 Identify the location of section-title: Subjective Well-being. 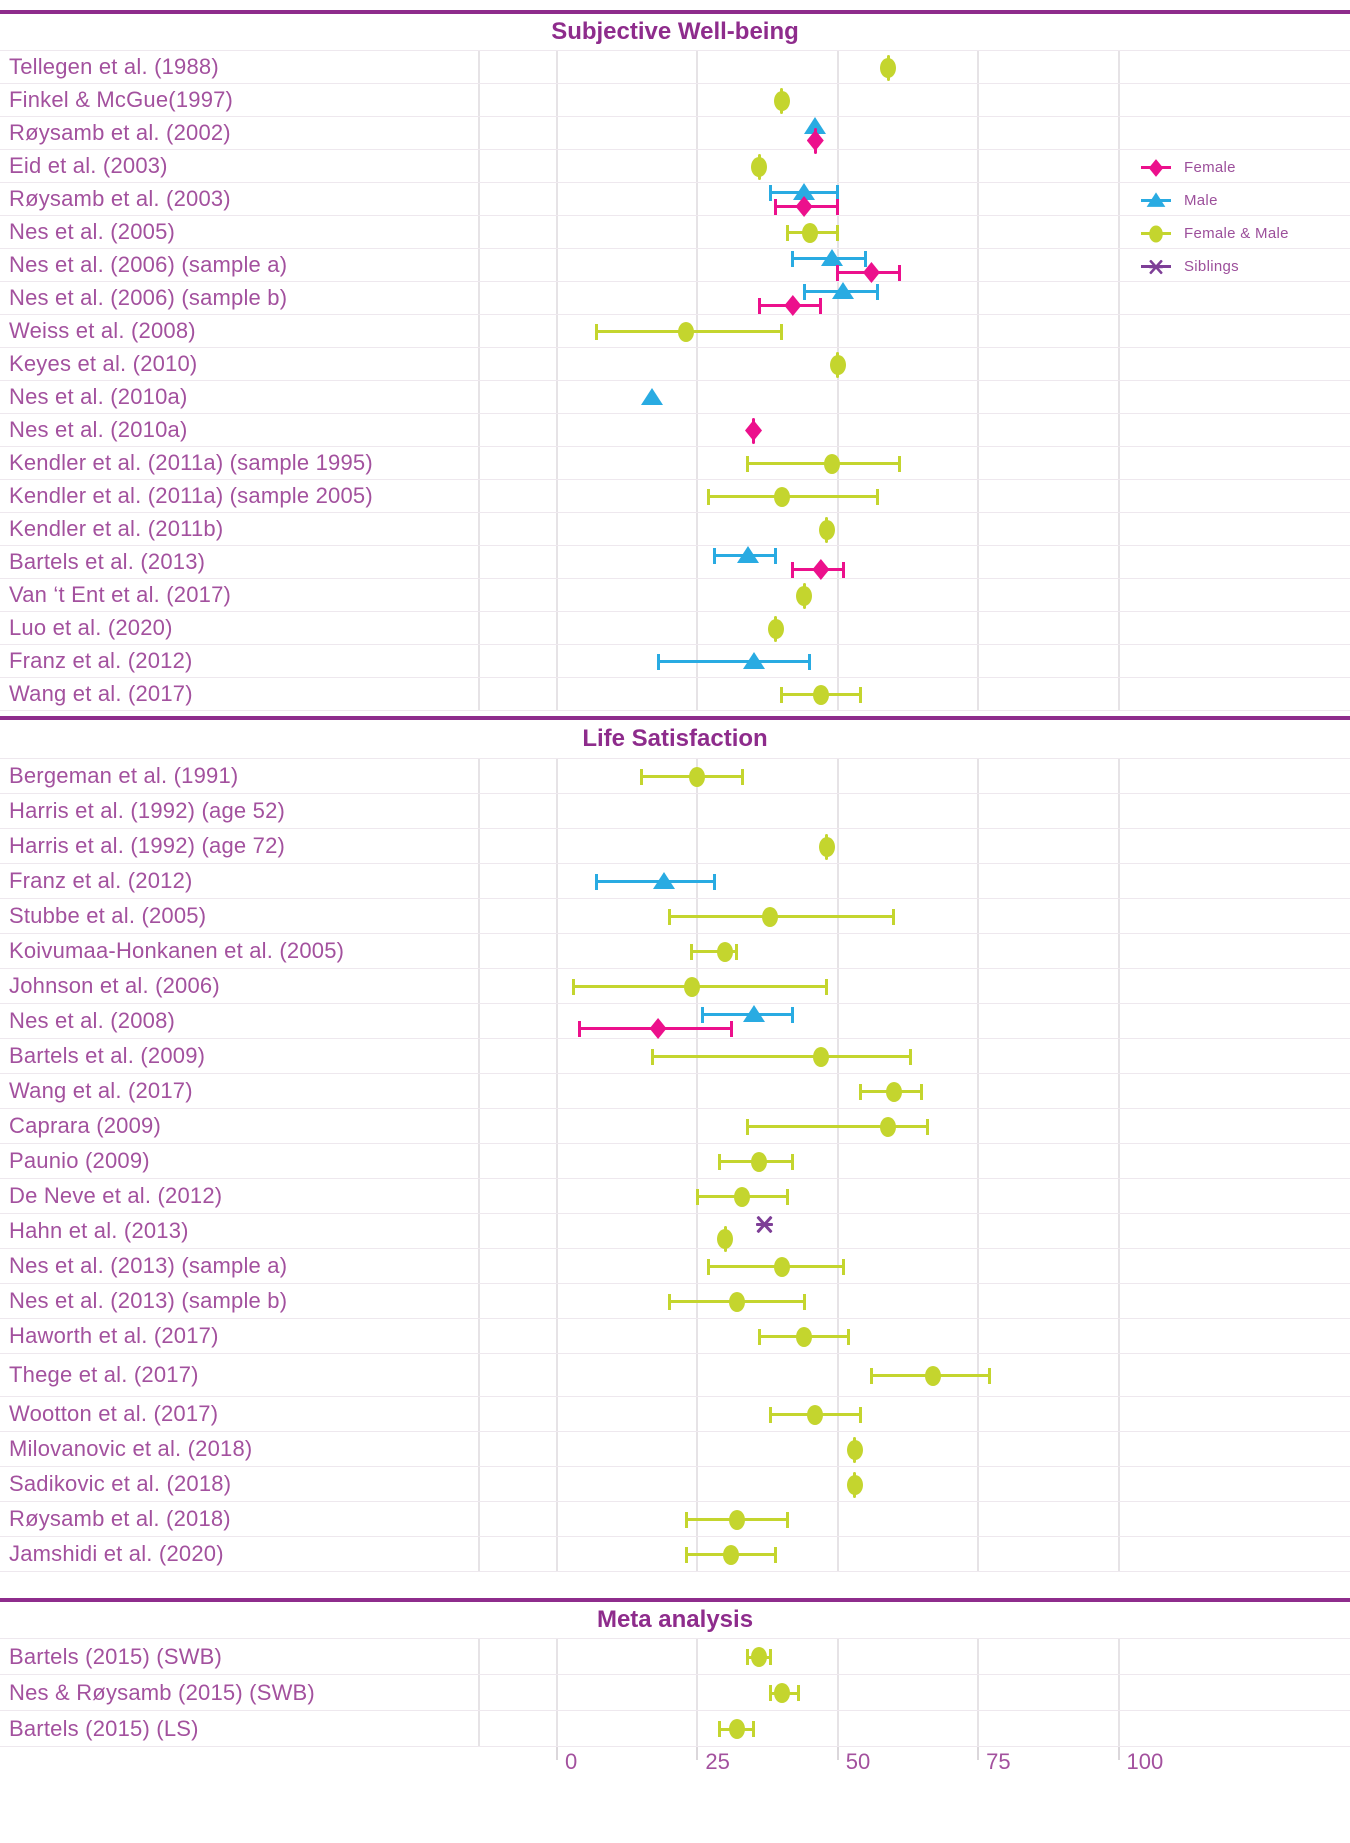
(675, 31).